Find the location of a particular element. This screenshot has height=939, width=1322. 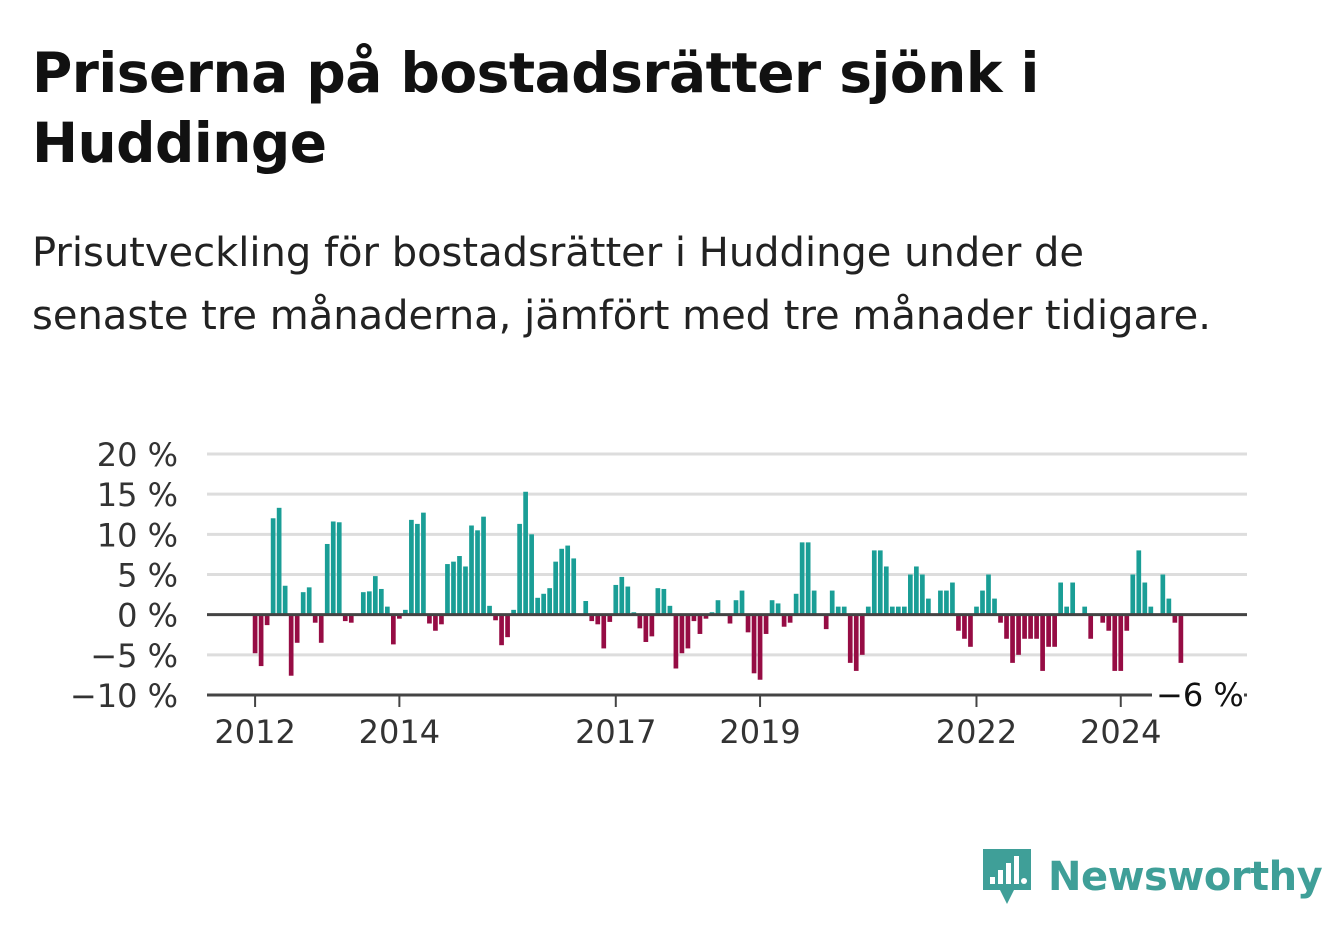

x-tick-label: 2012 is located at coordinates (254, 732).